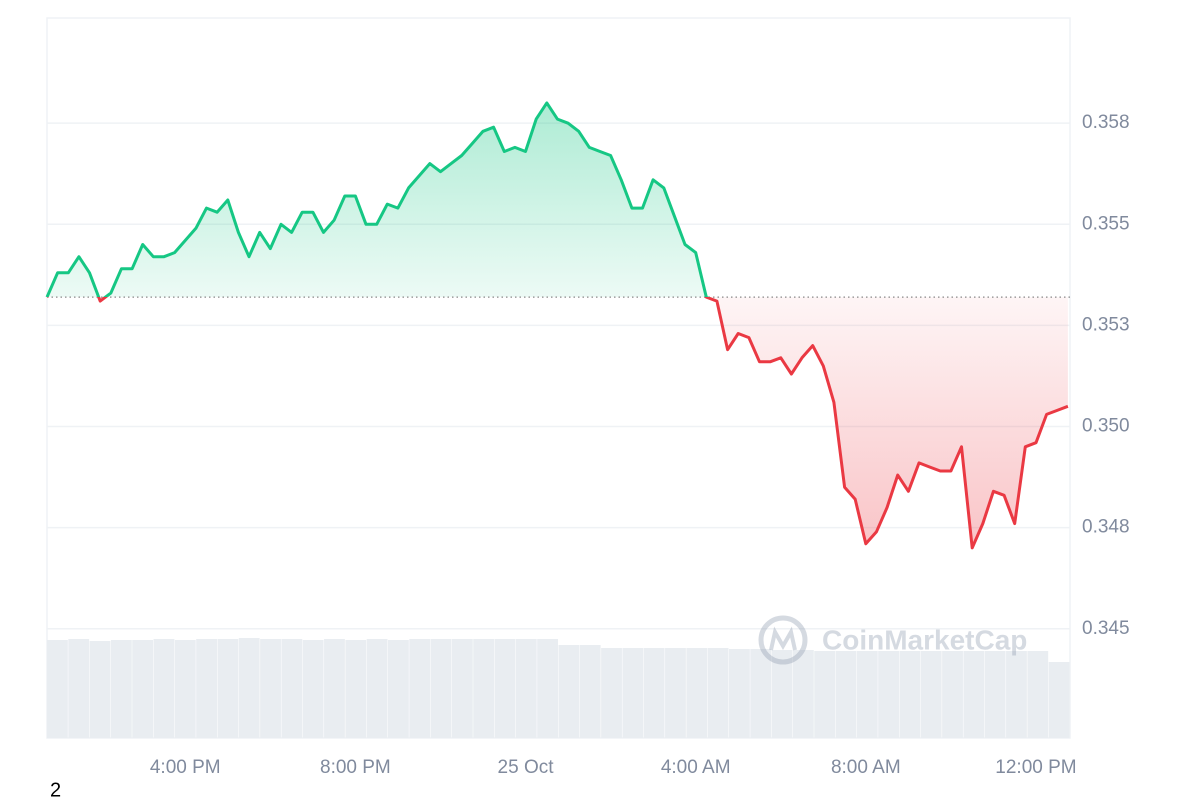 The width and height of the screenshot is (1200, 800). Describe the element at coordinates (1106, 628) in the screenshot. I see `y-tick-label: 0.345` at that location.